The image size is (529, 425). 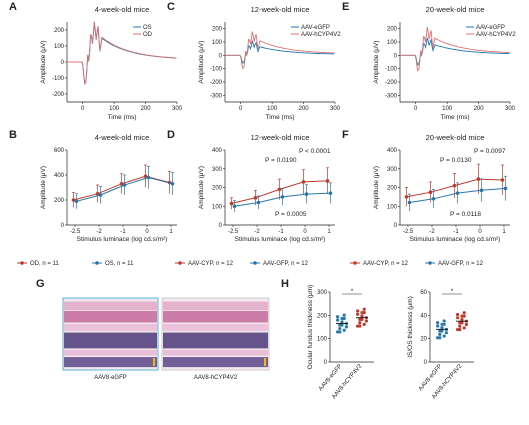 I want to click on xtick-label-F: 0, so click(x=480, y=232).